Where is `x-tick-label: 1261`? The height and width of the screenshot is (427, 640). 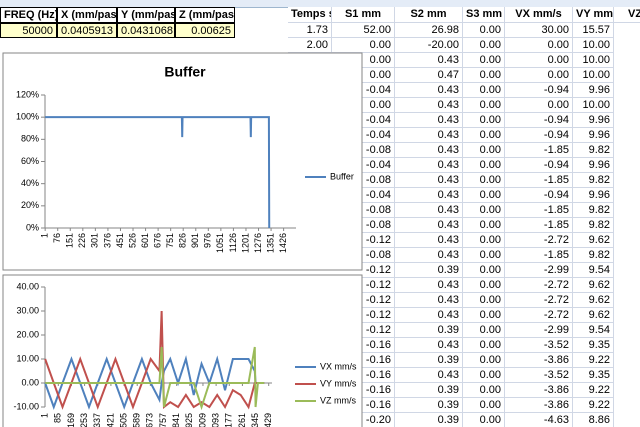
x-tick-label: 1261 is located at coordinates (242, 420).